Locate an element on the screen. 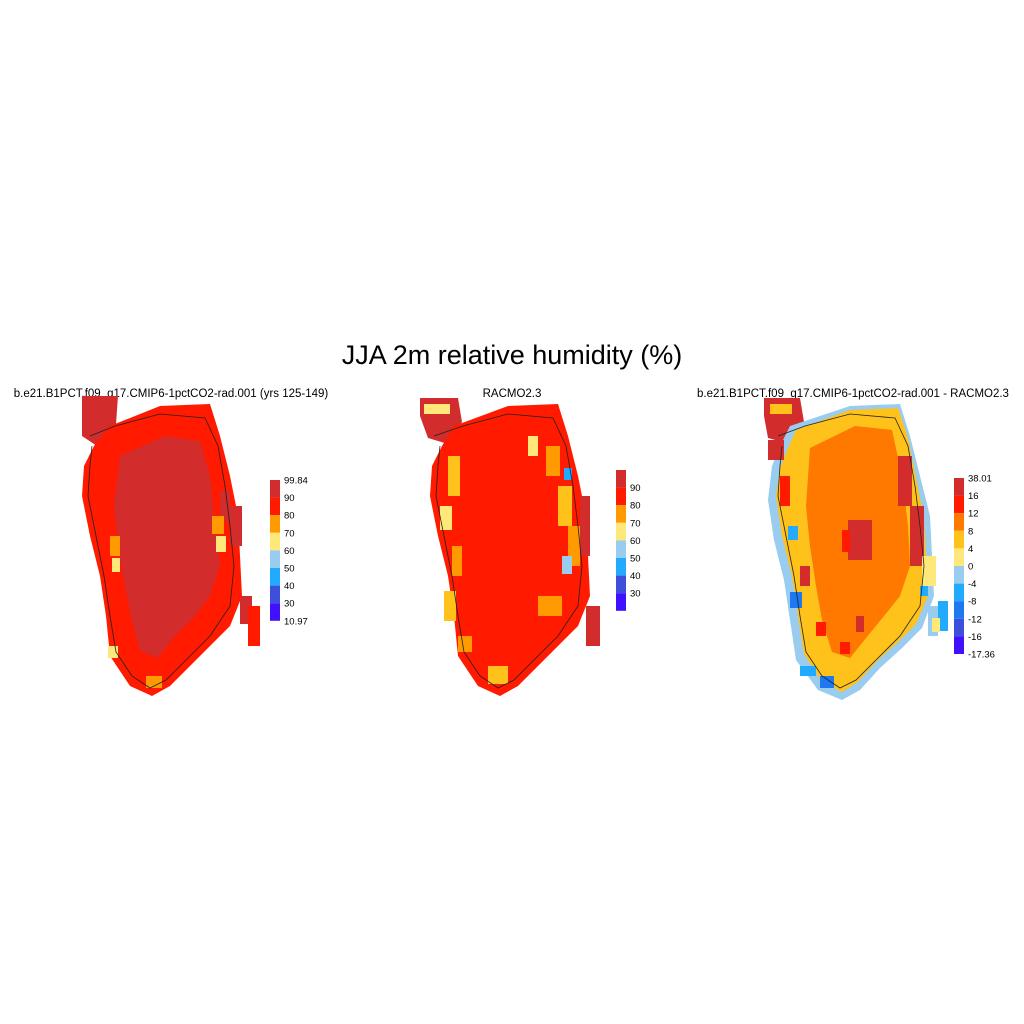  colorbar-tick-label: 16 is located at coordinates (973, 496).